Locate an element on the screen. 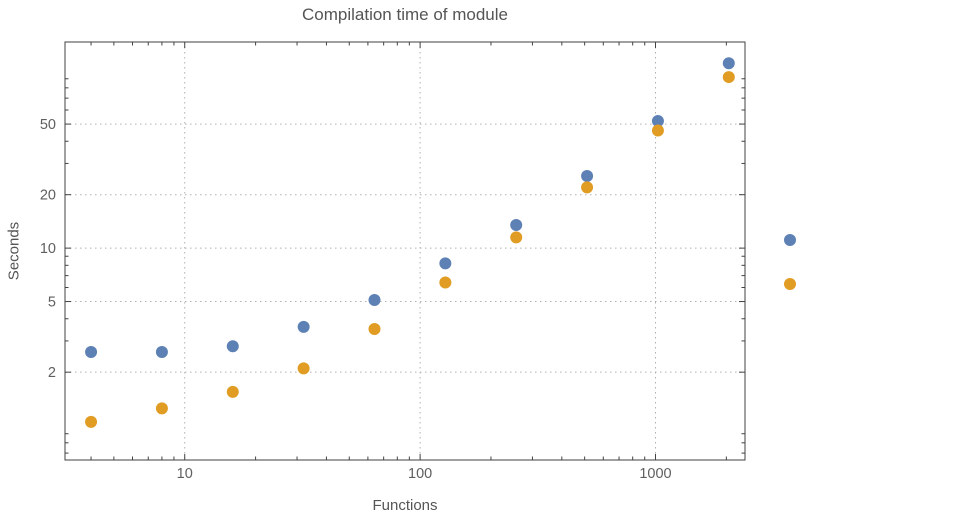  x-tick-label: 1000 is located at coordinates (655, 474).